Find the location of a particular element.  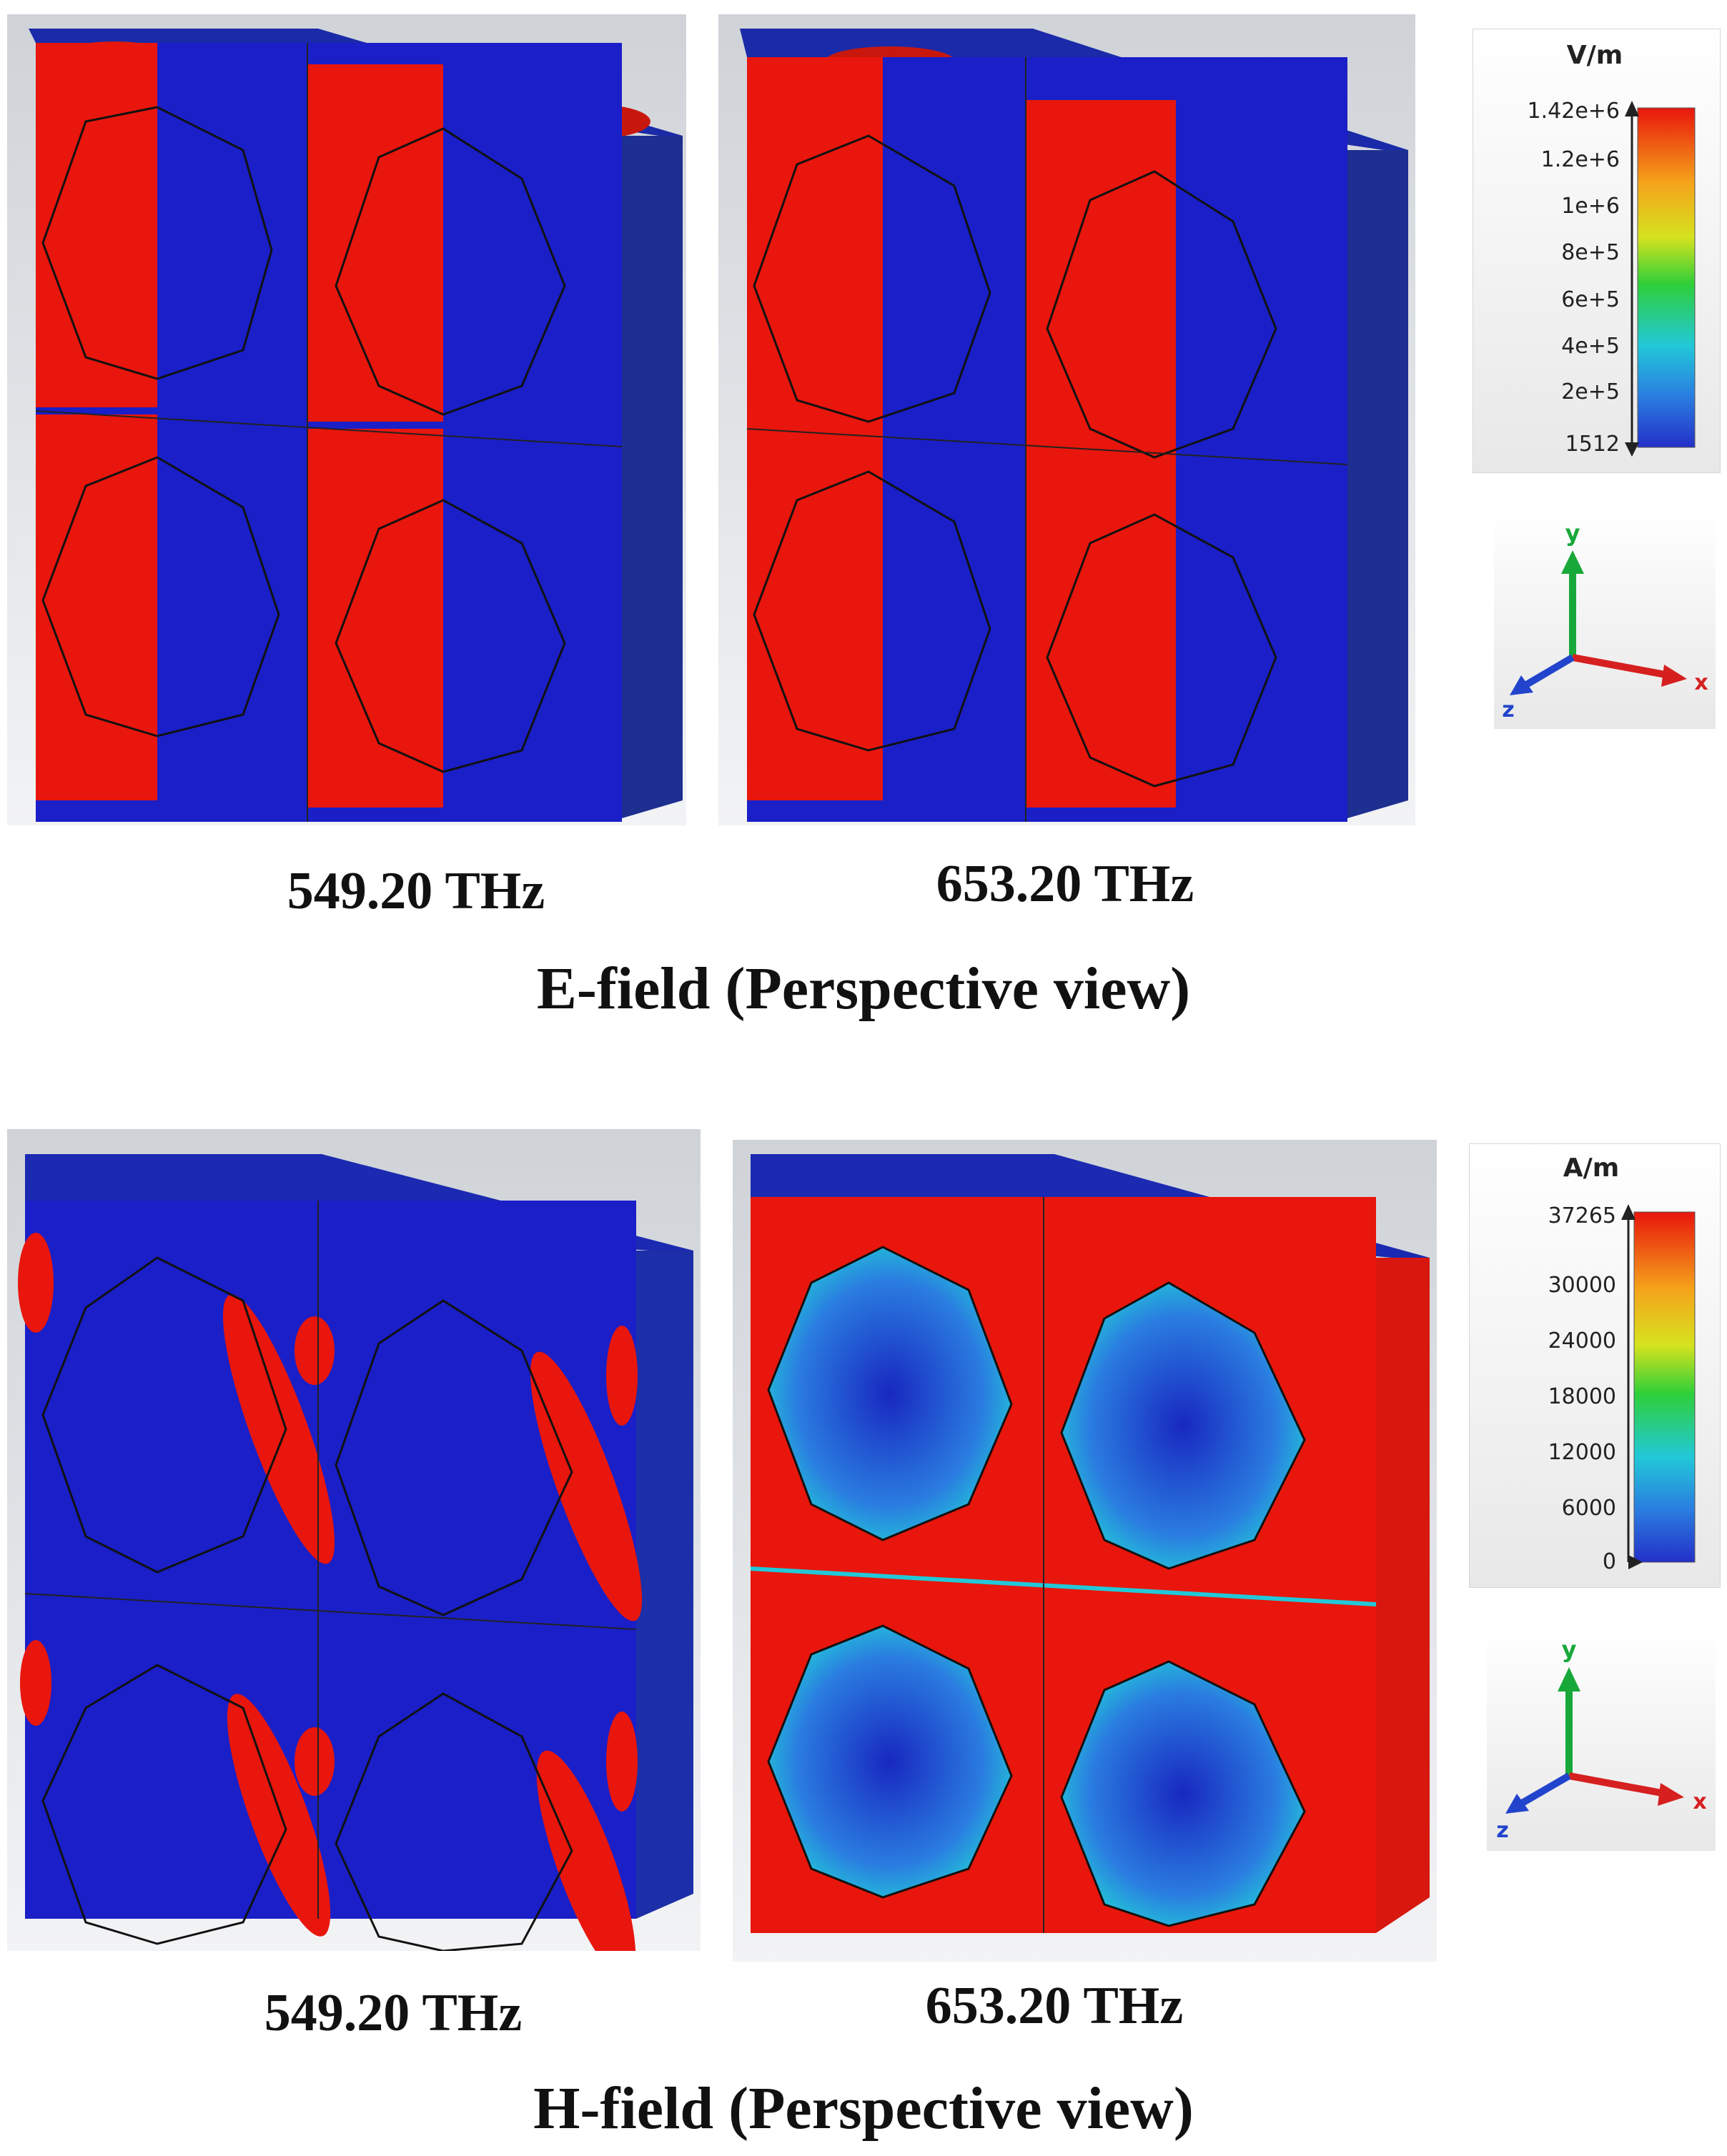

hfield-tick-0: 37265 is located at coordinates (1582, 1215).